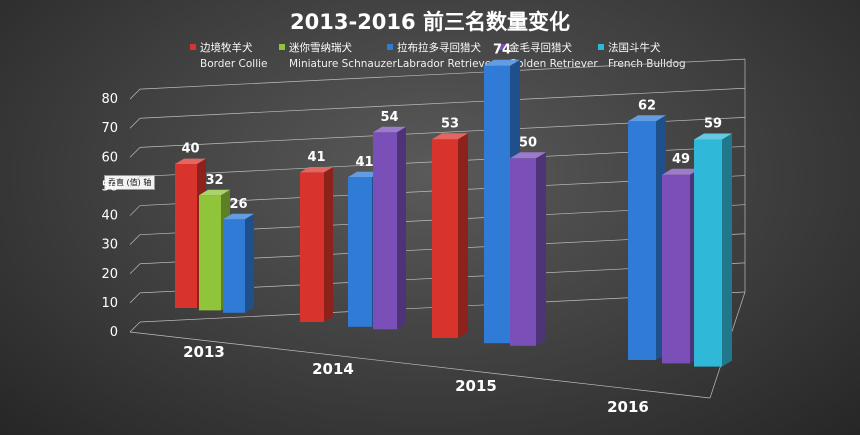  Describe the element at coordinates (109, 157) in the screenshot. I see `y-tick-label: 60` at that location.